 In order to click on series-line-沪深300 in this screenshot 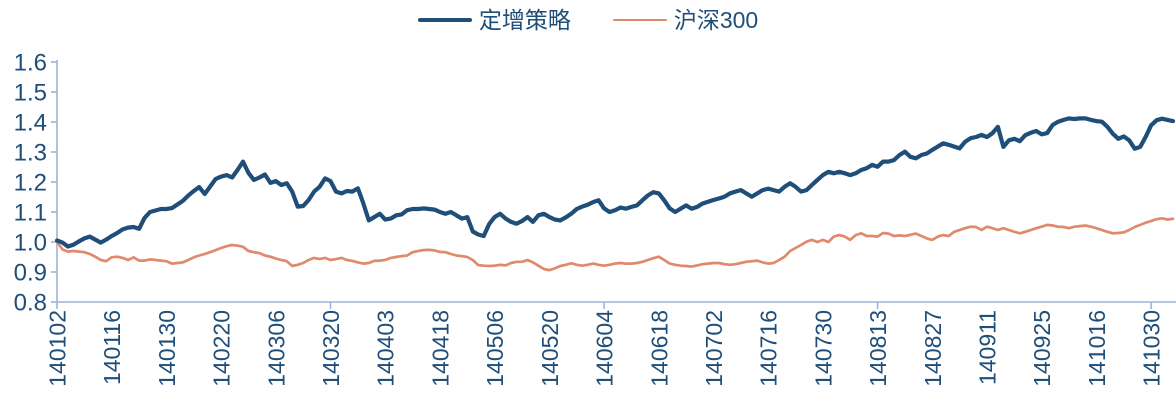, I will do `click(615, 244)`.